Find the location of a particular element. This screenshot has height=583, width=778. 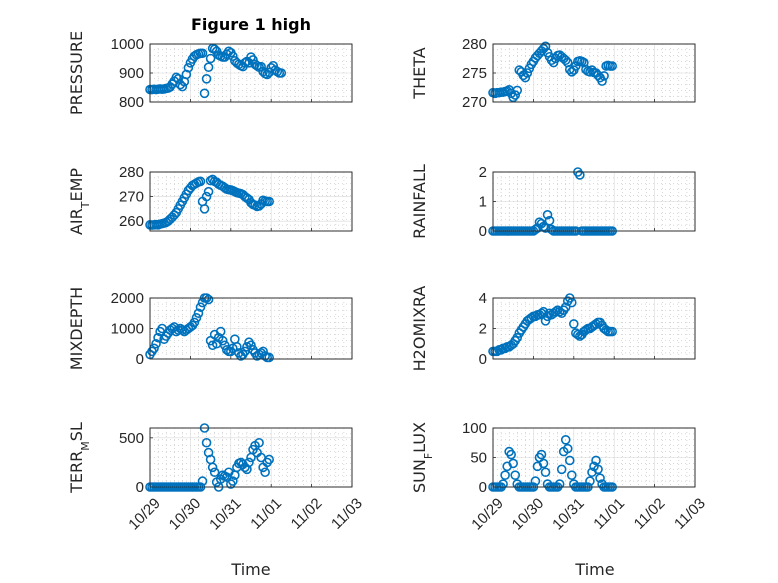

y-tick-label: 275 is located at coordinates (474, 73).